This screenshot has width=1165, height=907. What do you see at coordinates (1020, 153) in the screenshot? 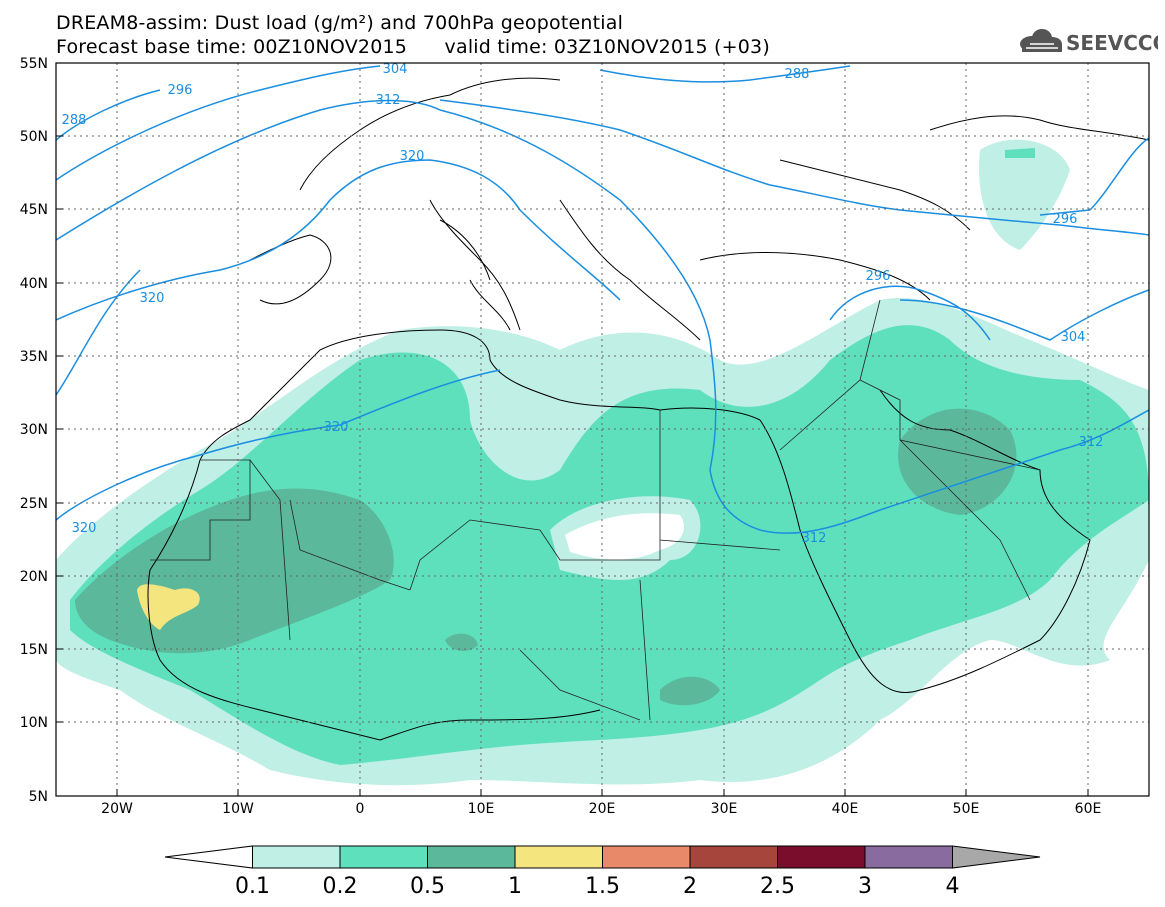
I see `dust-area-medium-north` at bounding box center [1020, 153].